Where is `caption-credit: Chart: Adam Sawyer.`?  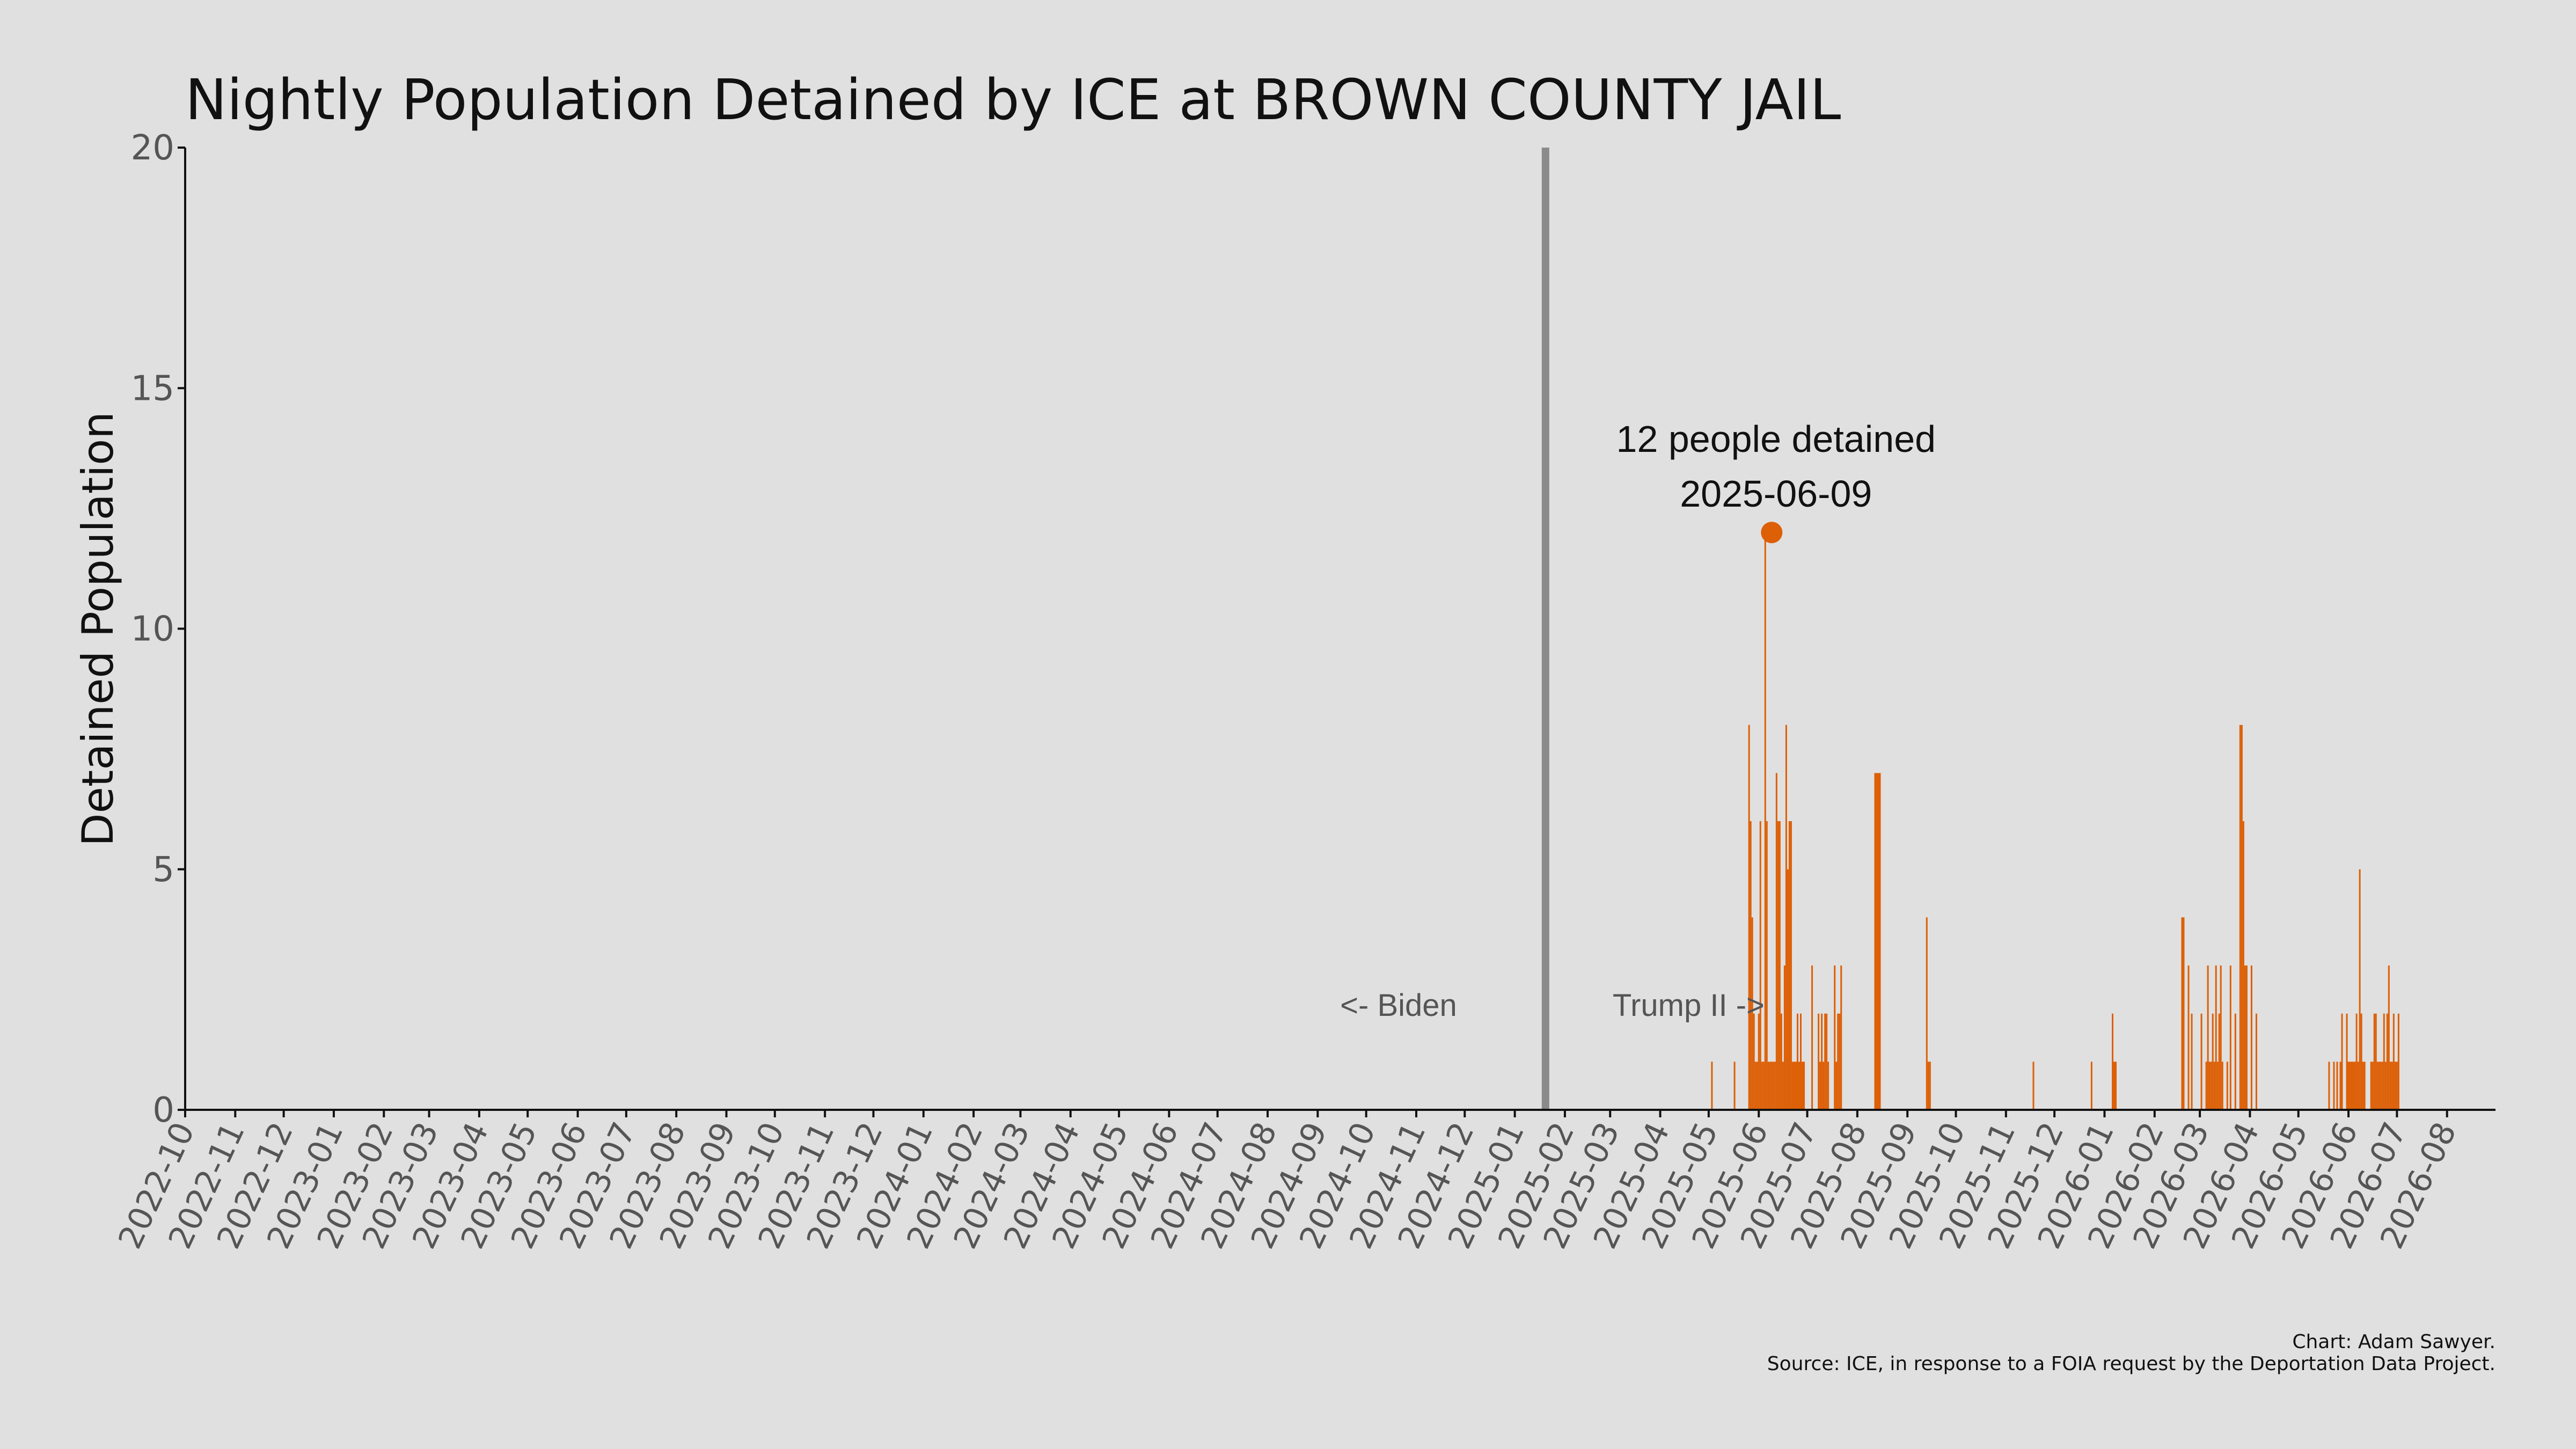
caption-credit: Chart: Adam Sawyer. is located at coordinates (2394, 1342).